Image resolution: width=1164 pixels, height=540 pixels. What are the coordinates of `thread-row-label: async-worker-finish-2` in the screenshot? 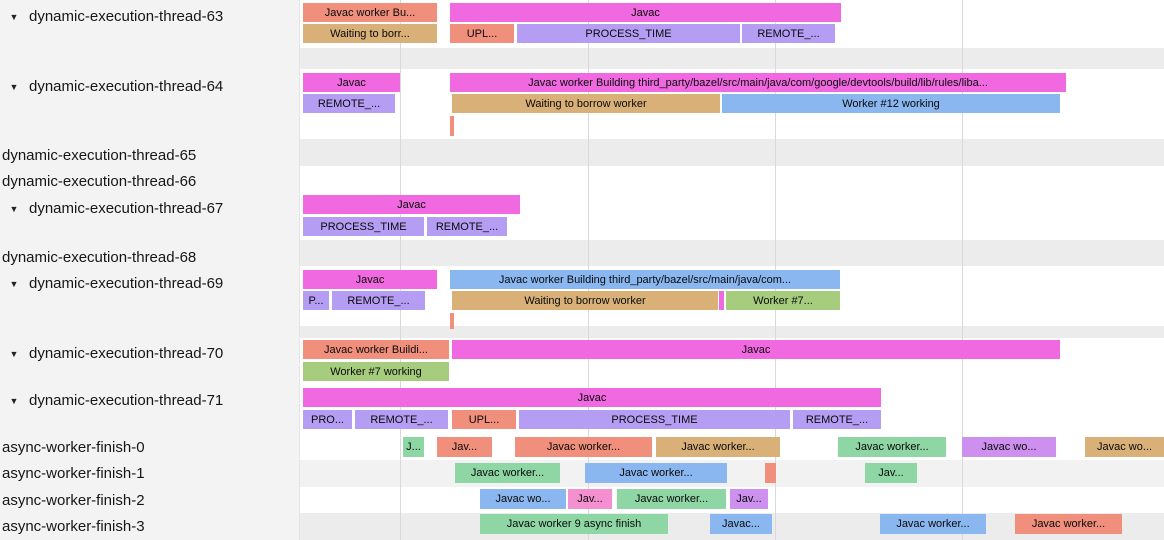 It's located at (73, 500).